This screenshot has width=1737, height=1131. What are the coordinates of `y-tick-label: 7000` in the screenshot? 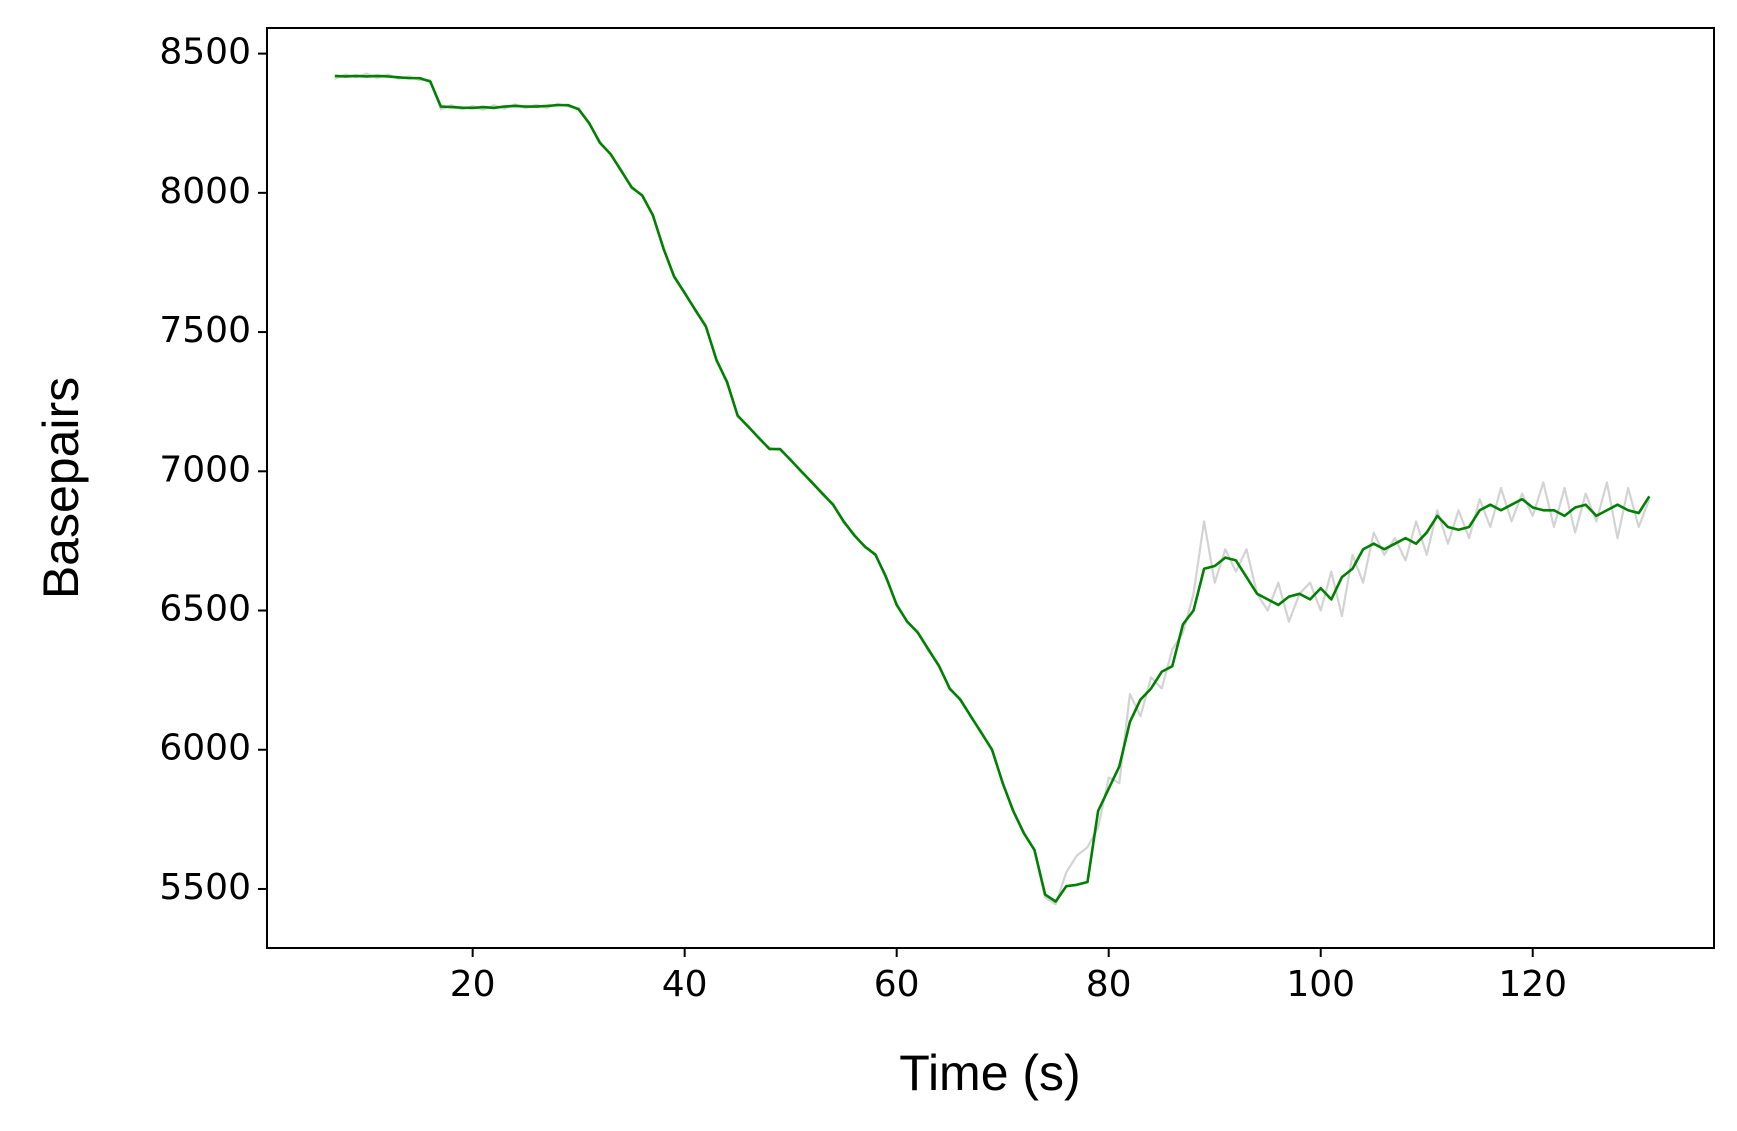 It's located at (205, 469).